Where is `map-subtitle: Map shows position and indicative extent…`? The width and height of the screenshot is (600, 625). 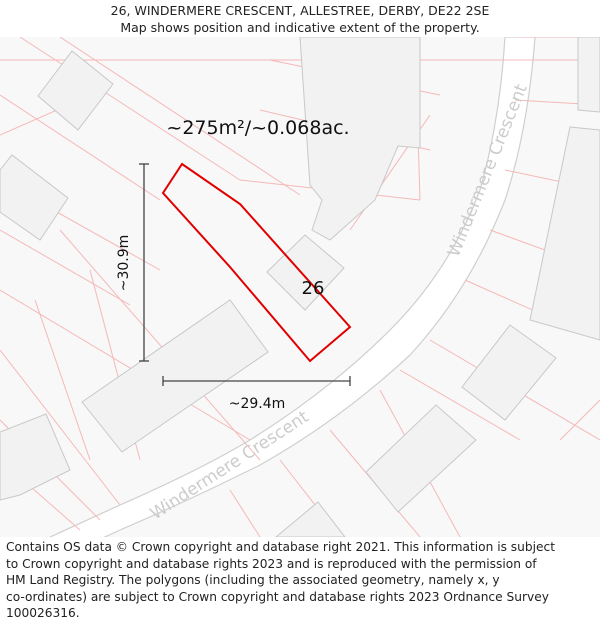
map-subtitle: Map shows position and indicative extent… is located at coordinates (300, 27).